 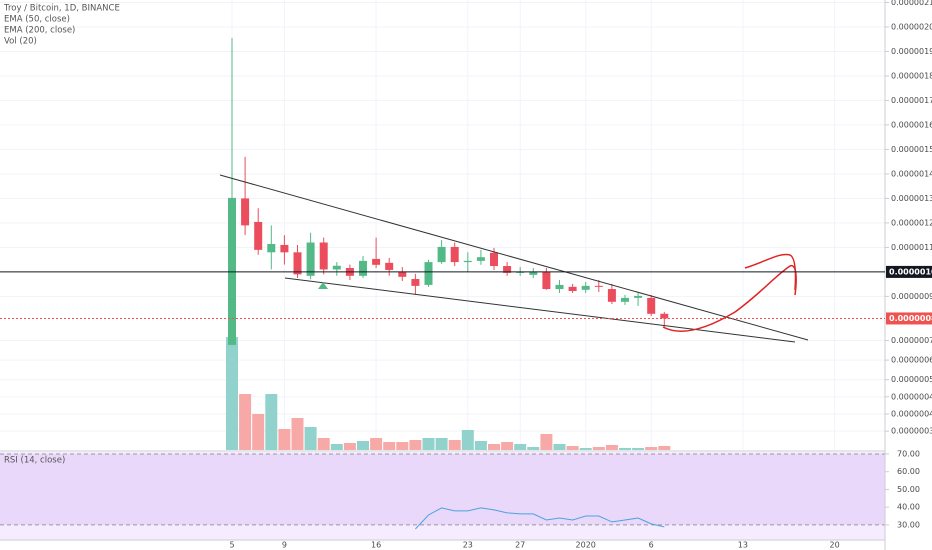 I want to click on x-tick-label: 9, so click(x=284, y=545).